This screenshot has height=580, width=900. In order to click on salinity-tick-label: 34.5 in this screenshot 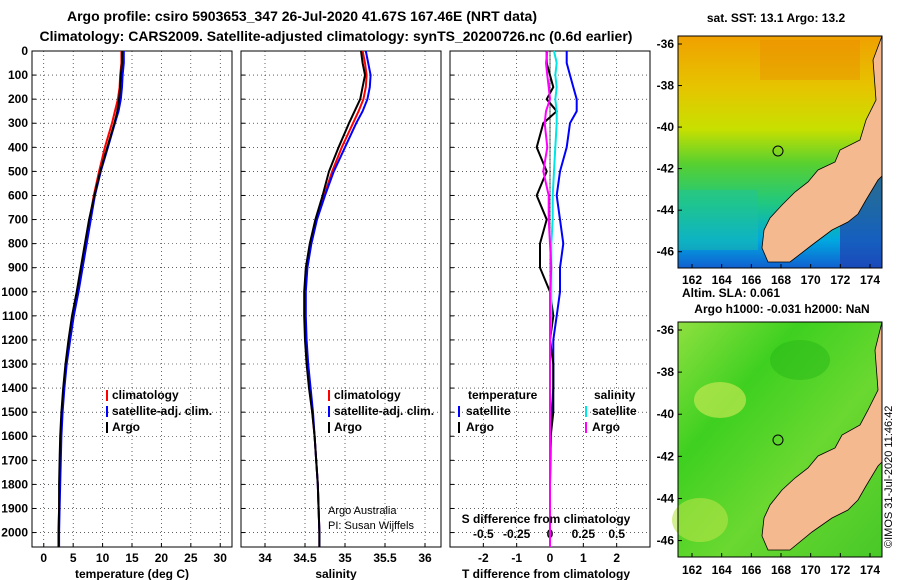, I will do `click(305, 558)`.